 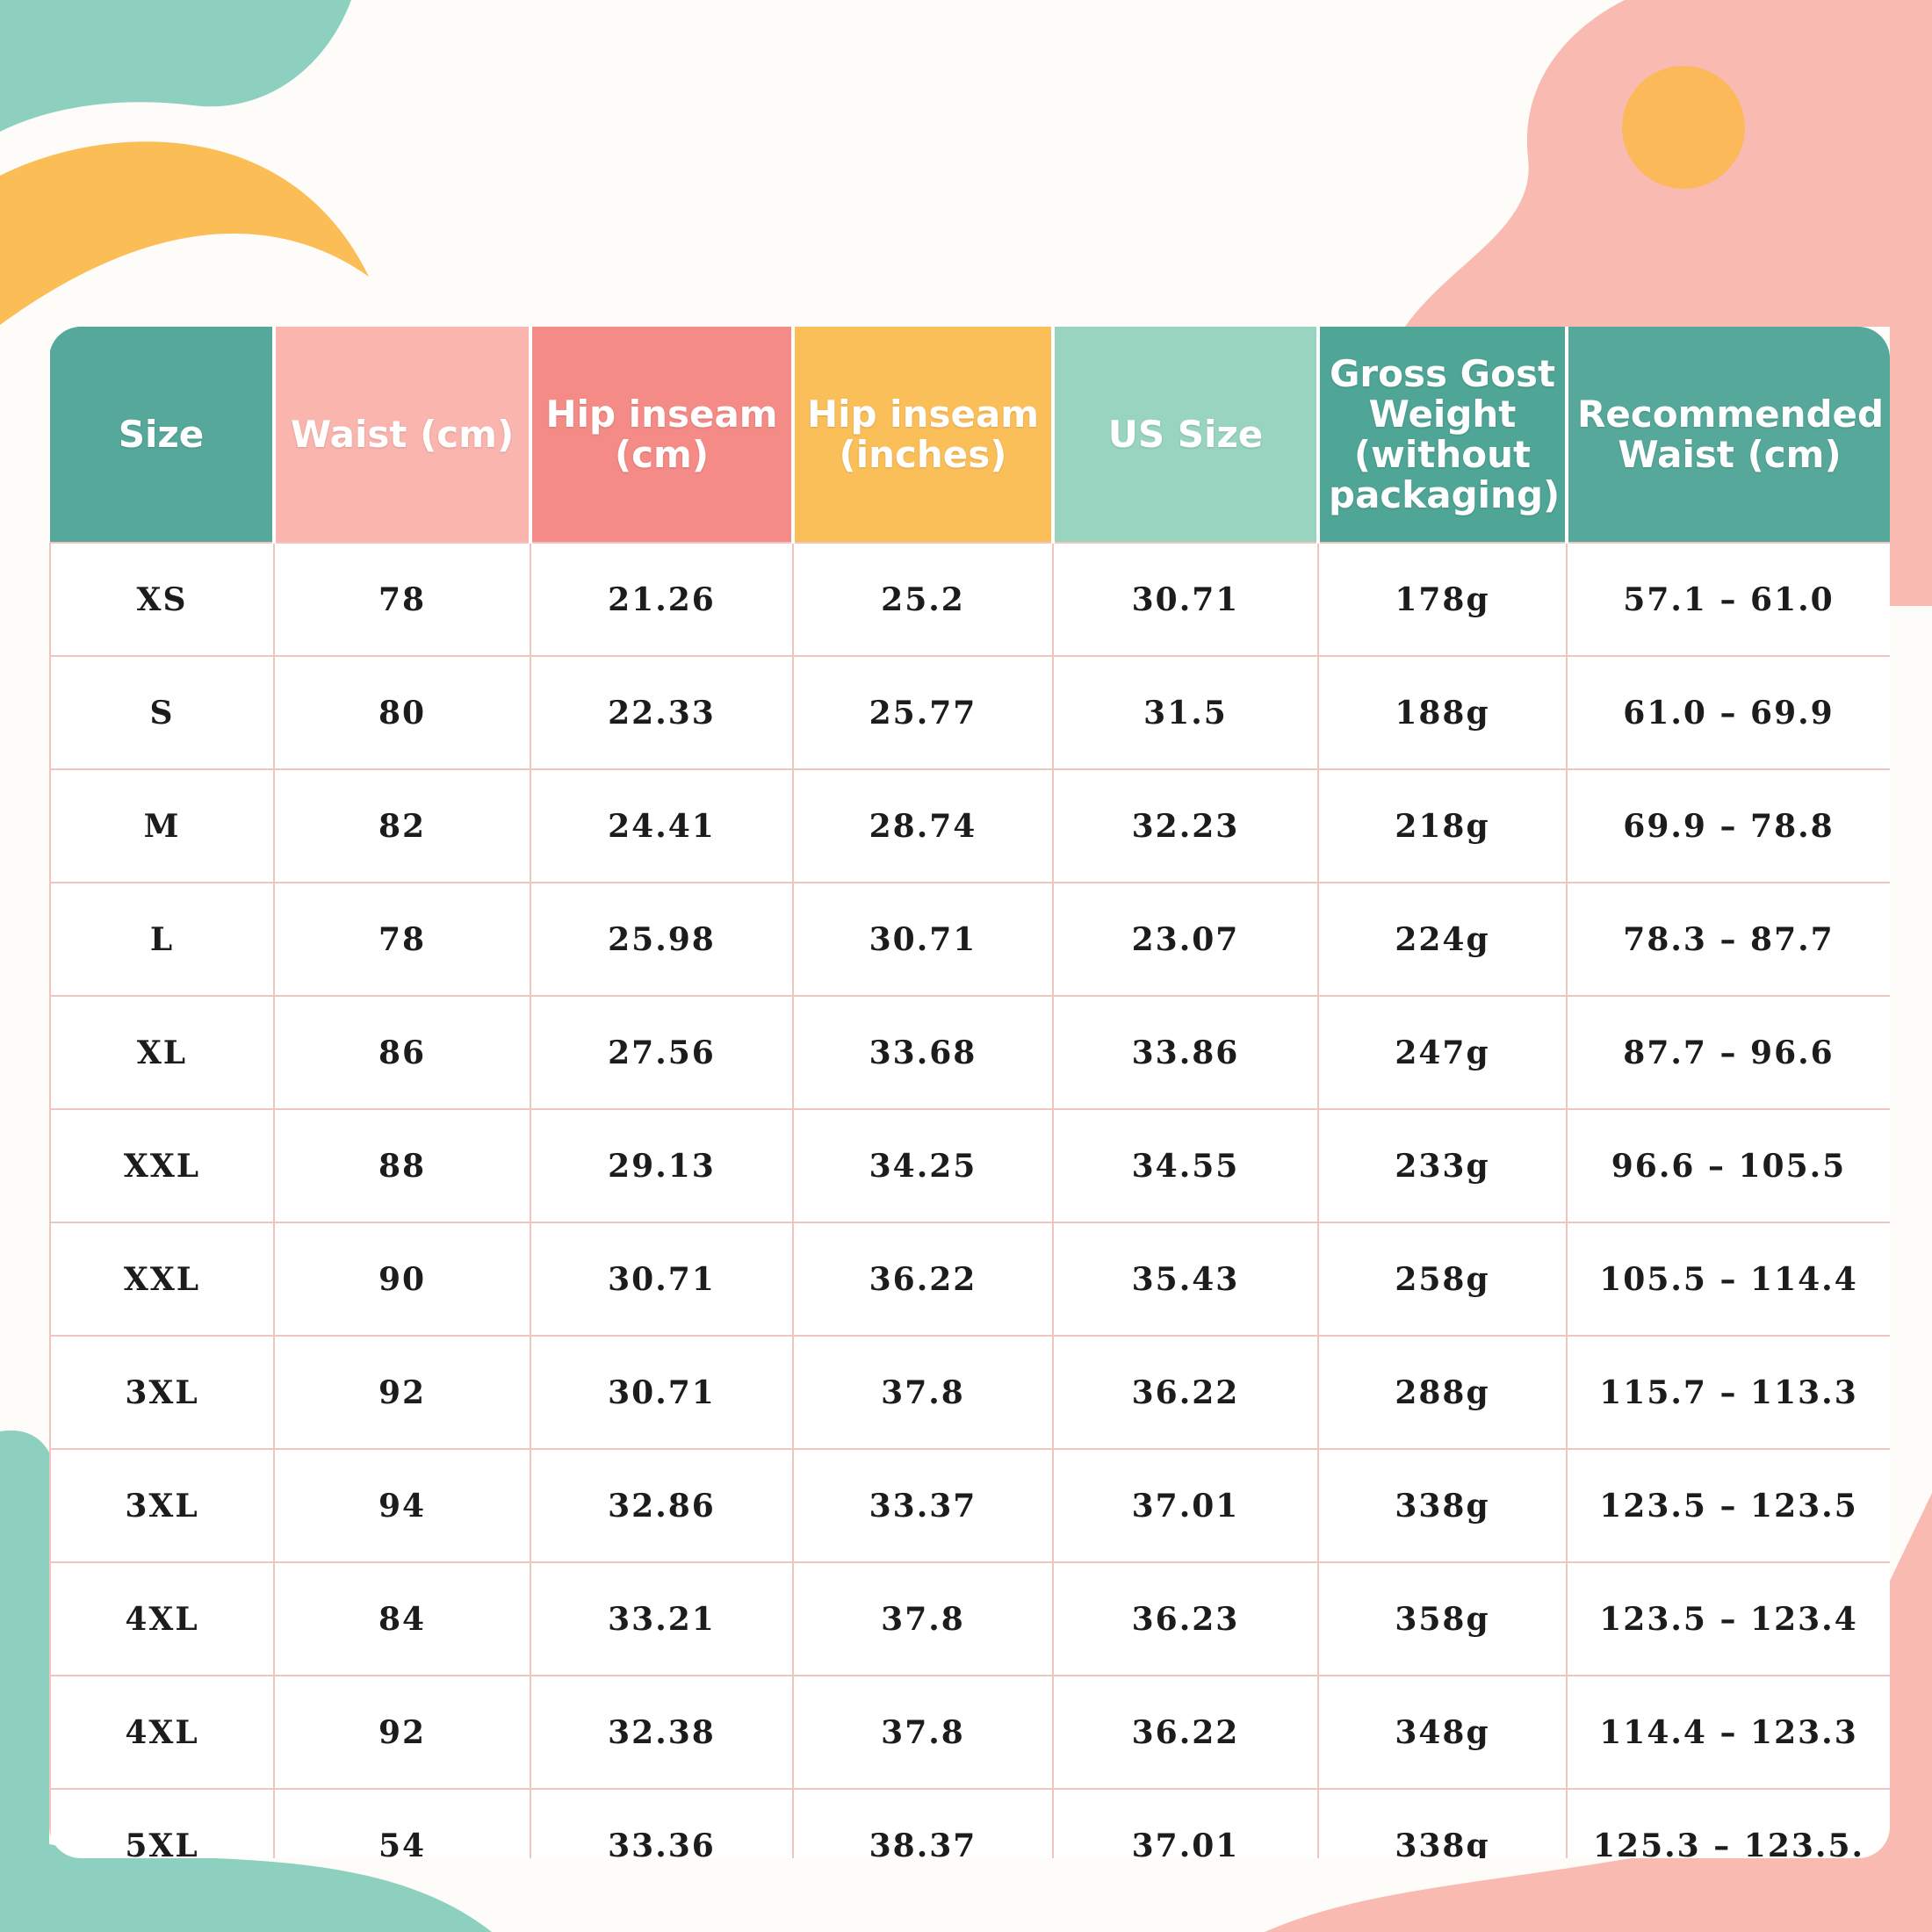 I want to click on sun-circle, so click(x=1683, y=128).